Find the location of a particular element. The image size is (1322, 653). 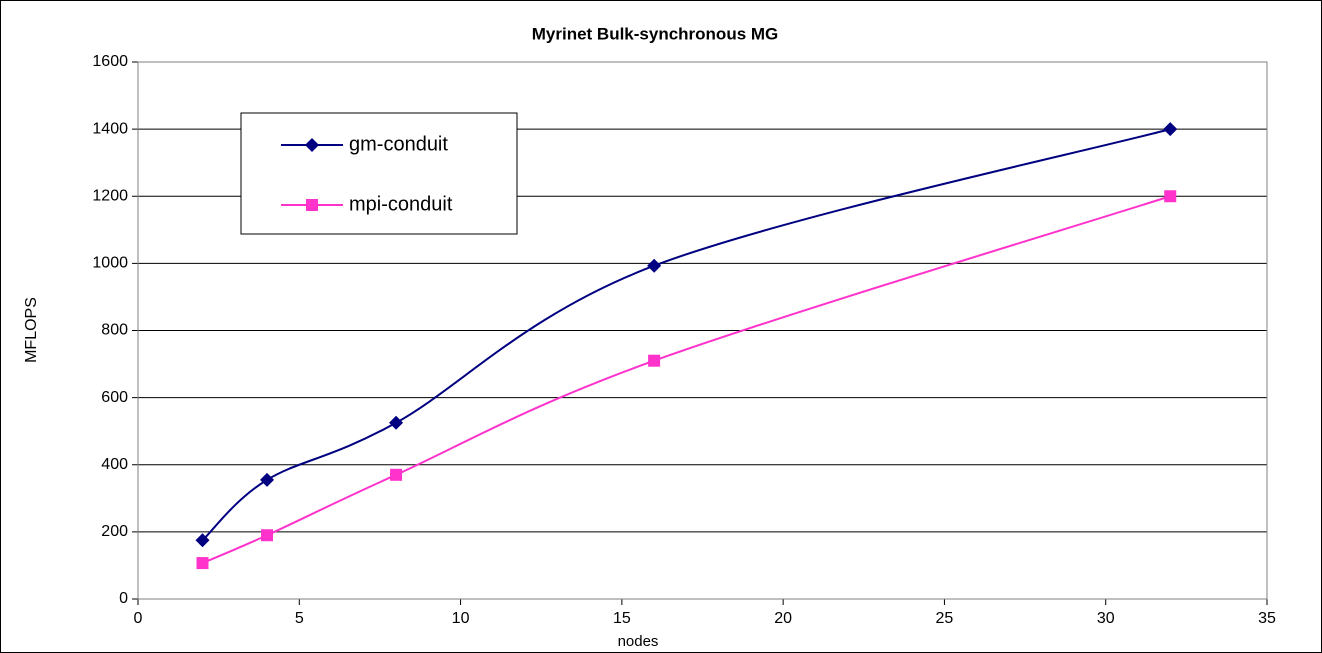

y-tick-label: 1600 is located at coordinates (110, 61).